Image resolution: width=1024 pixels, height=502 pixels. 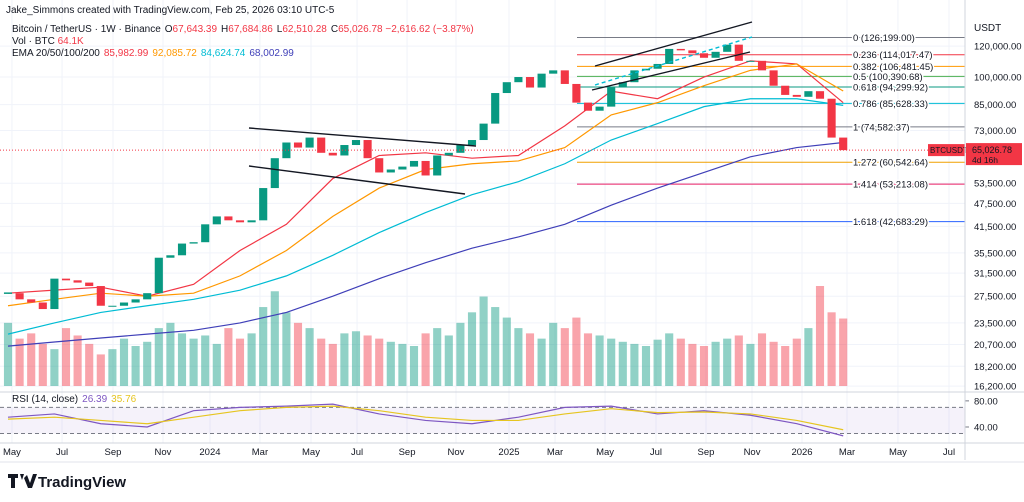 I want to click on y-tick-label: 120,000.00, so click(x=998, y=47).